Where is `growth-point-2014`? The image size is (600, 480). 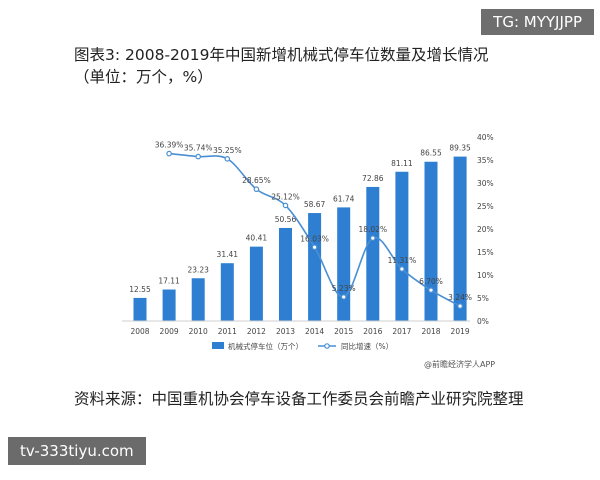 growth-point-2014 is located at coordinates (314, 247).